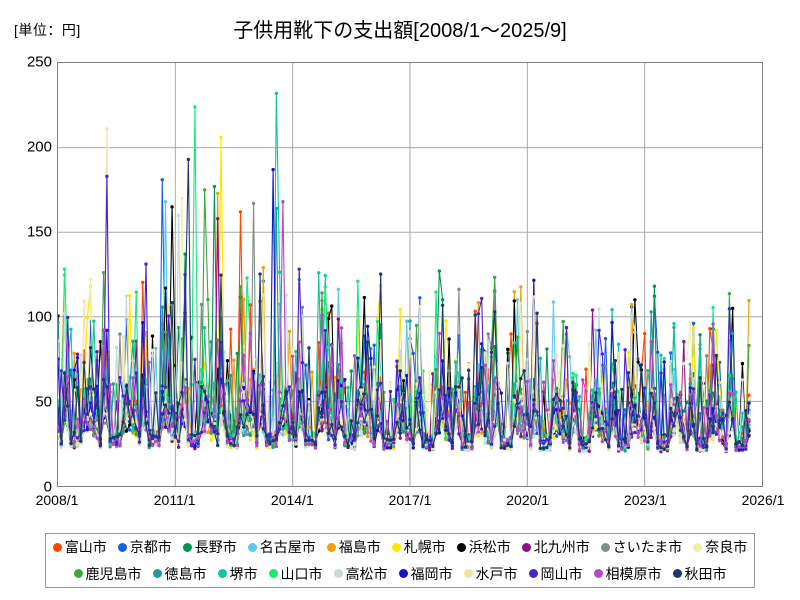 This screenshot has width=800, height=600. Describe the element at coordinates (699, 574) in the screenshot. I see `legend-item-秋田市: 秋田市` at that location.